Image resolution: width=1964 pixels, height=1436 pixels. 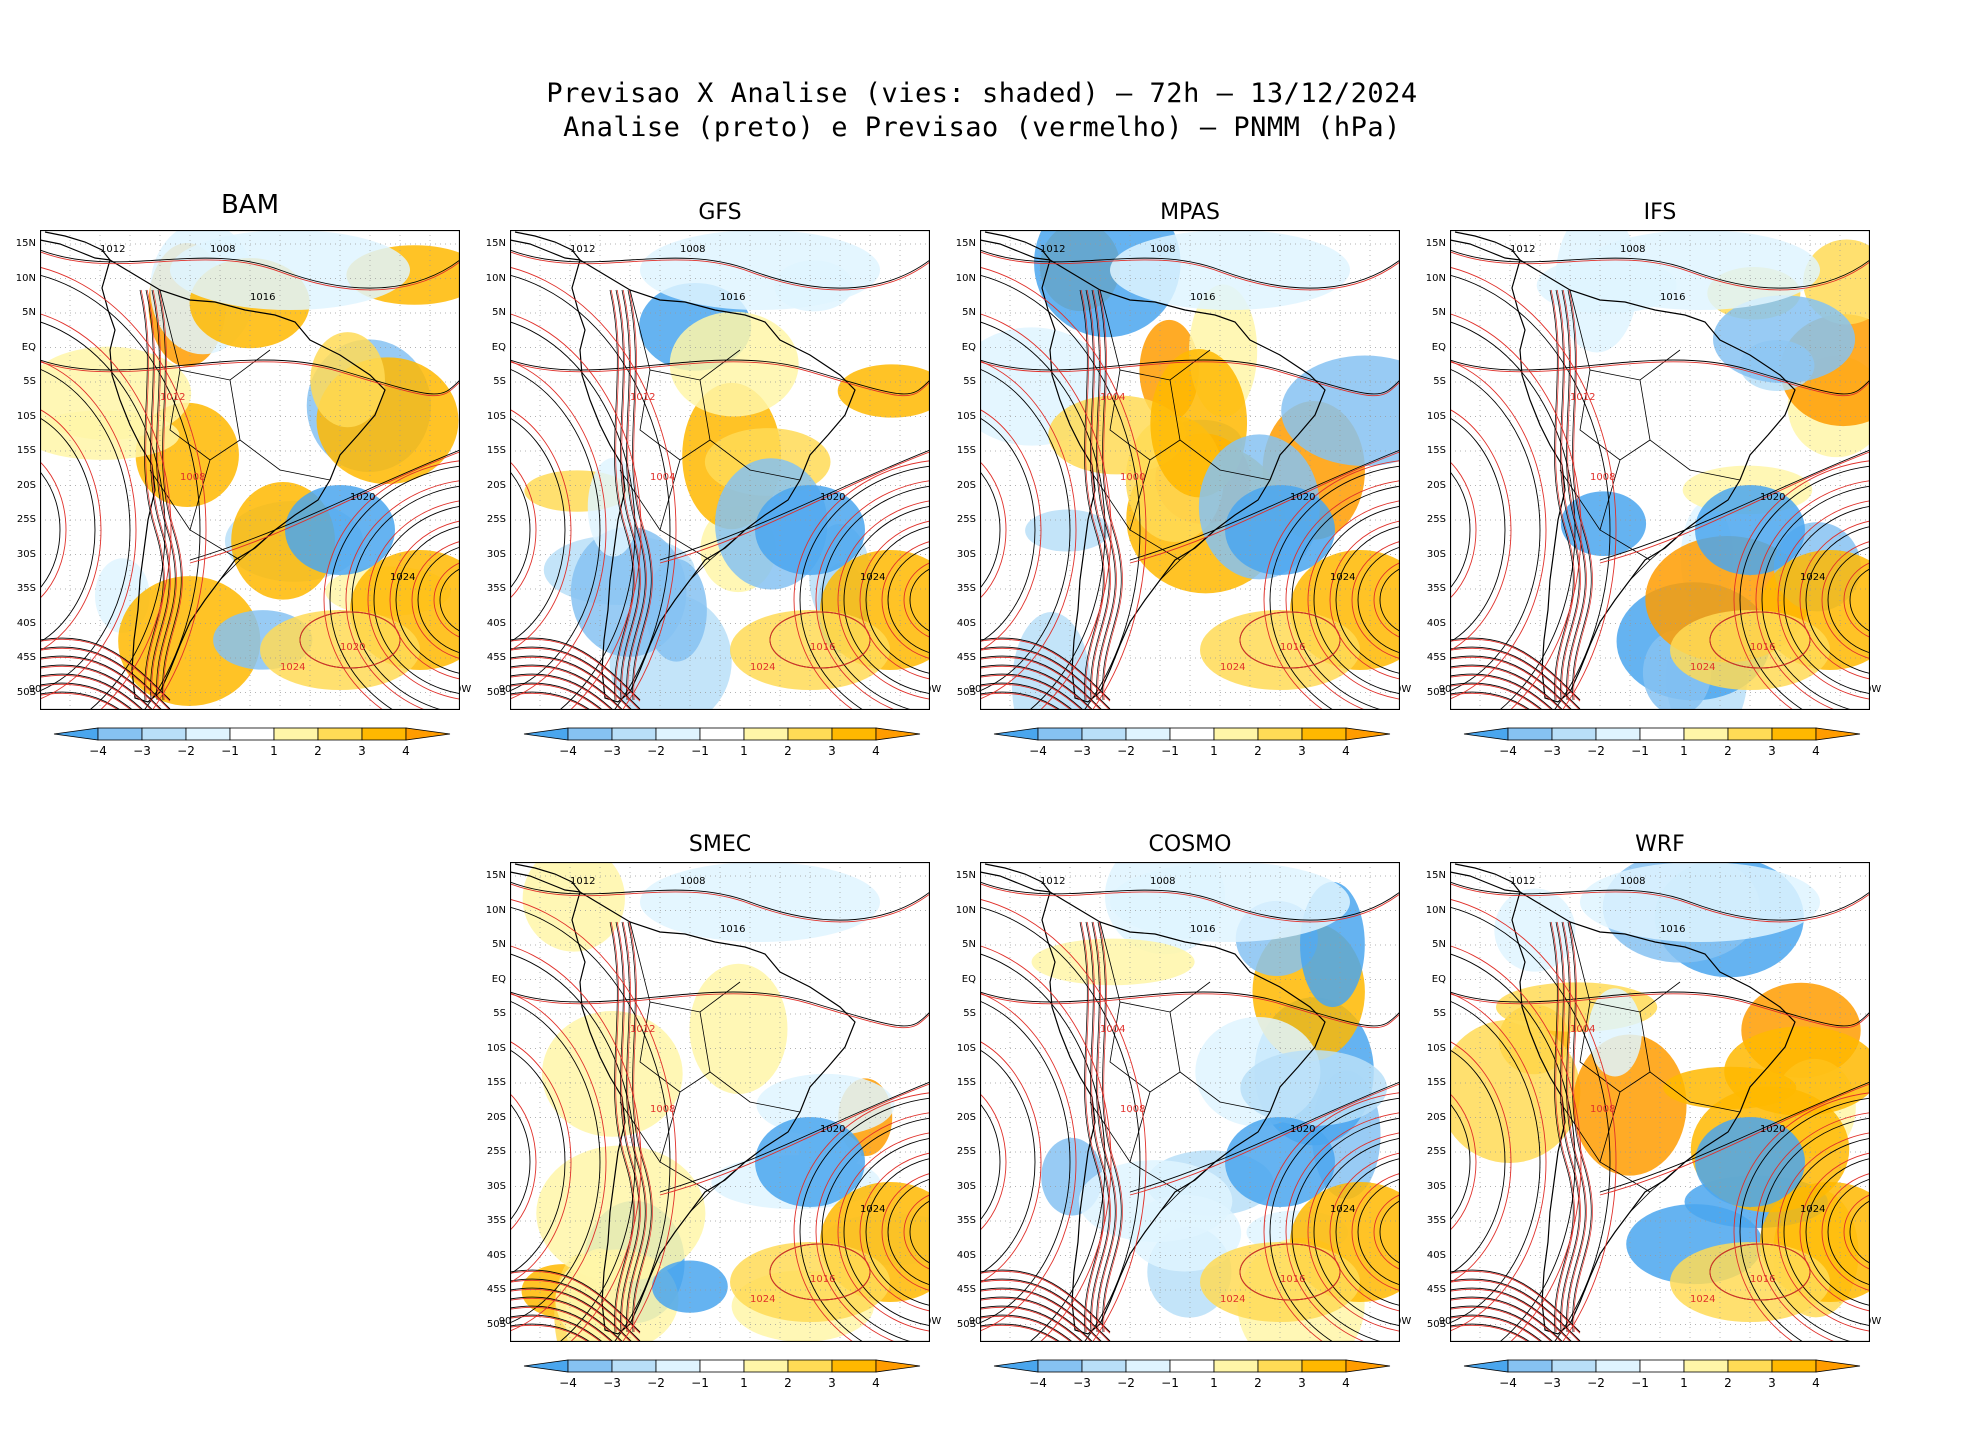 What do you see at coordinates (832, 1129) in the screenshot?
I see `contour-label: 1020` at bounding box center [832, 1129].